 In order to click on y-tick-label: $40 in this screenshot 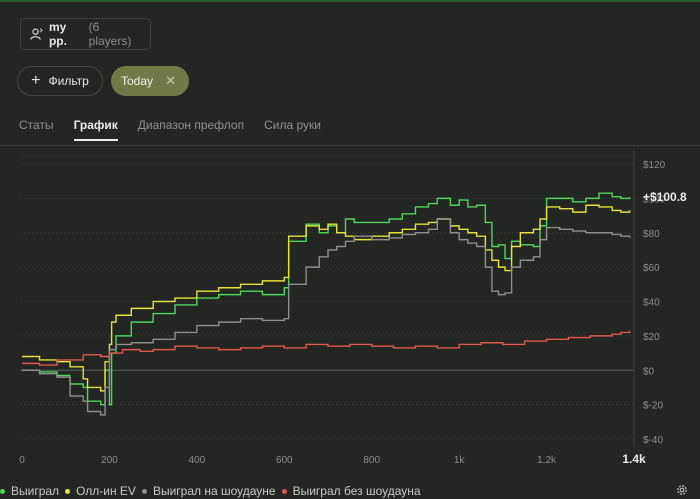, I will do `click(651, 303)`.